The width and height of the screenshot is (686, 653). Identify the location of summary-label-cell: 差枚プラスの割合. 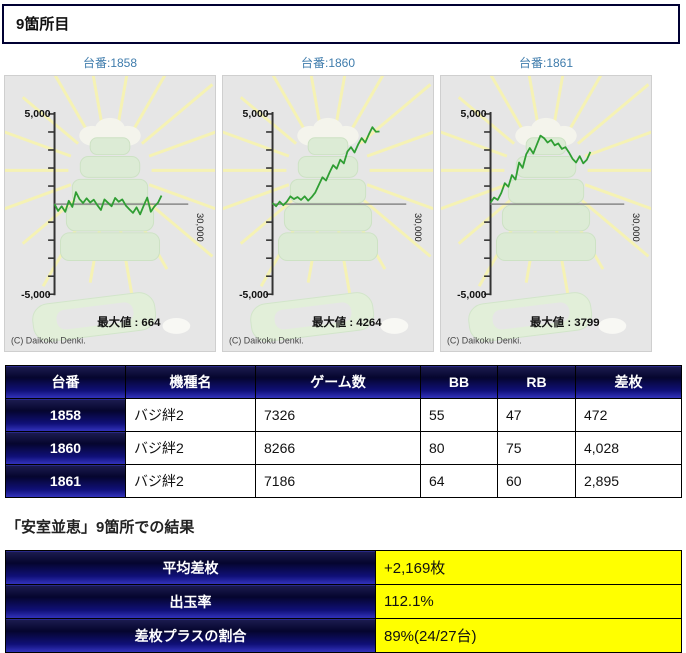
(190, 635).